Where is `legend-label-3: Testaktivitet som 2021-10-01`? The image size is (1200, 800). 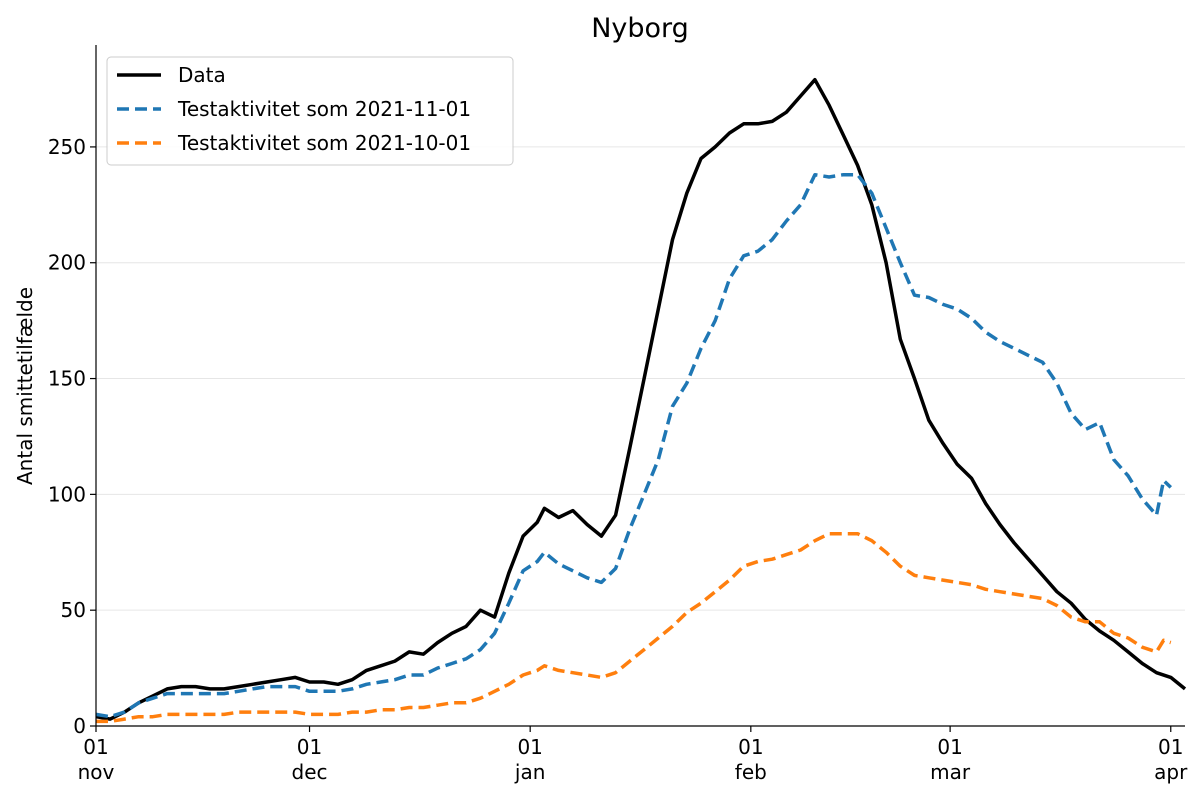
legend-label-3: Testaktivitet som 2021-10-01 is located at coordinates (324, 143).